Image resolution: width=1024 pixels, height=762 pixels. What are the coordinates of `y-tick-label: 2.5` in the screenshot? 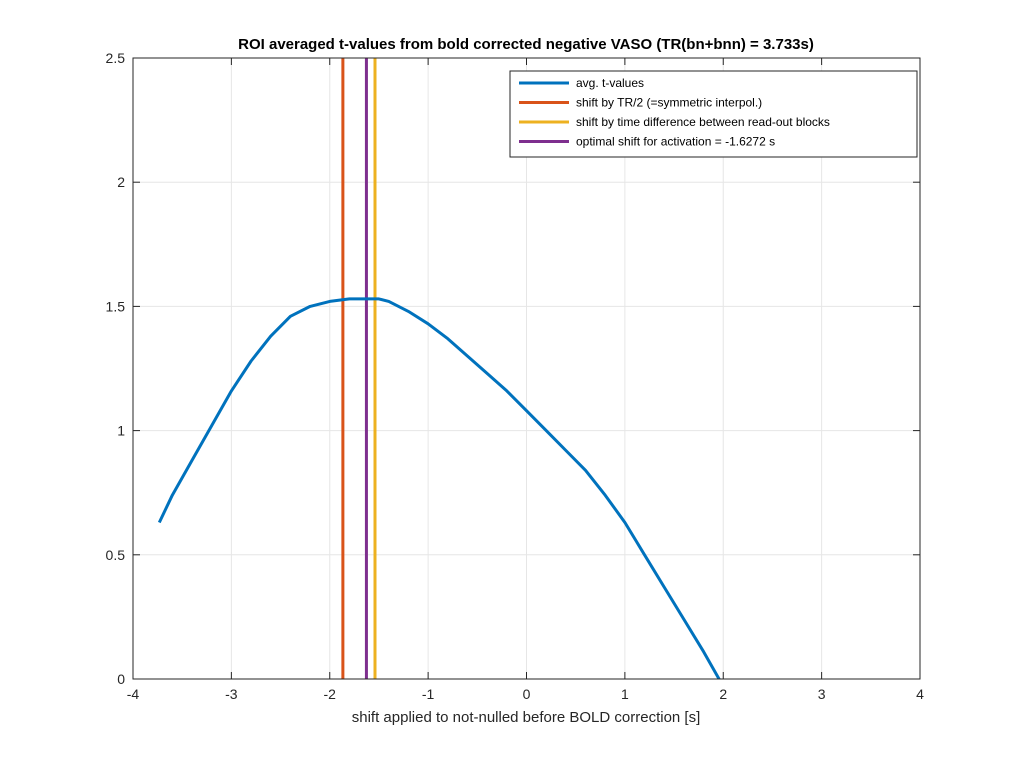 It's located at (116, 58).